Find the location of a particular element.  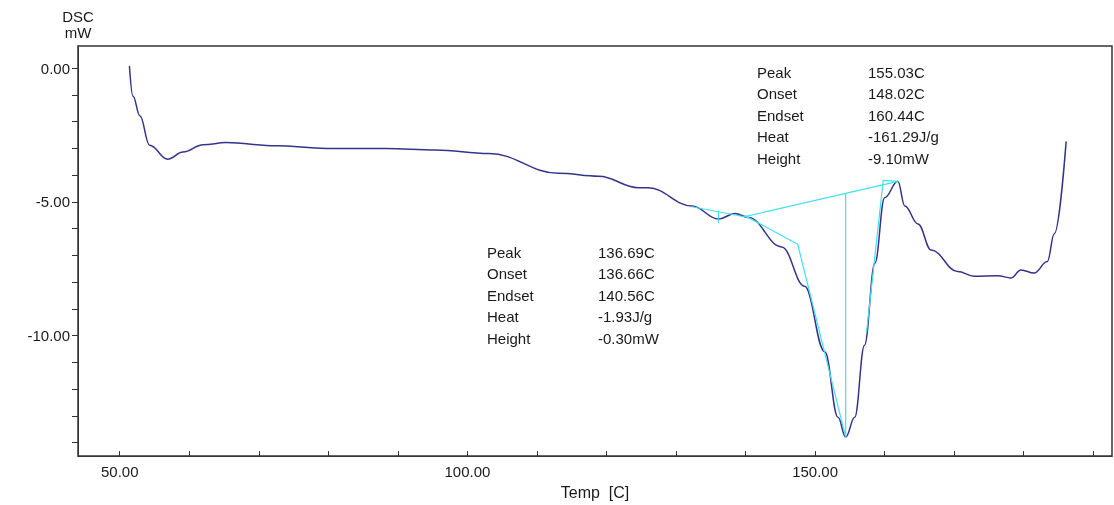

x-tick-label: 100.00 is located at coordinates (467, 472).